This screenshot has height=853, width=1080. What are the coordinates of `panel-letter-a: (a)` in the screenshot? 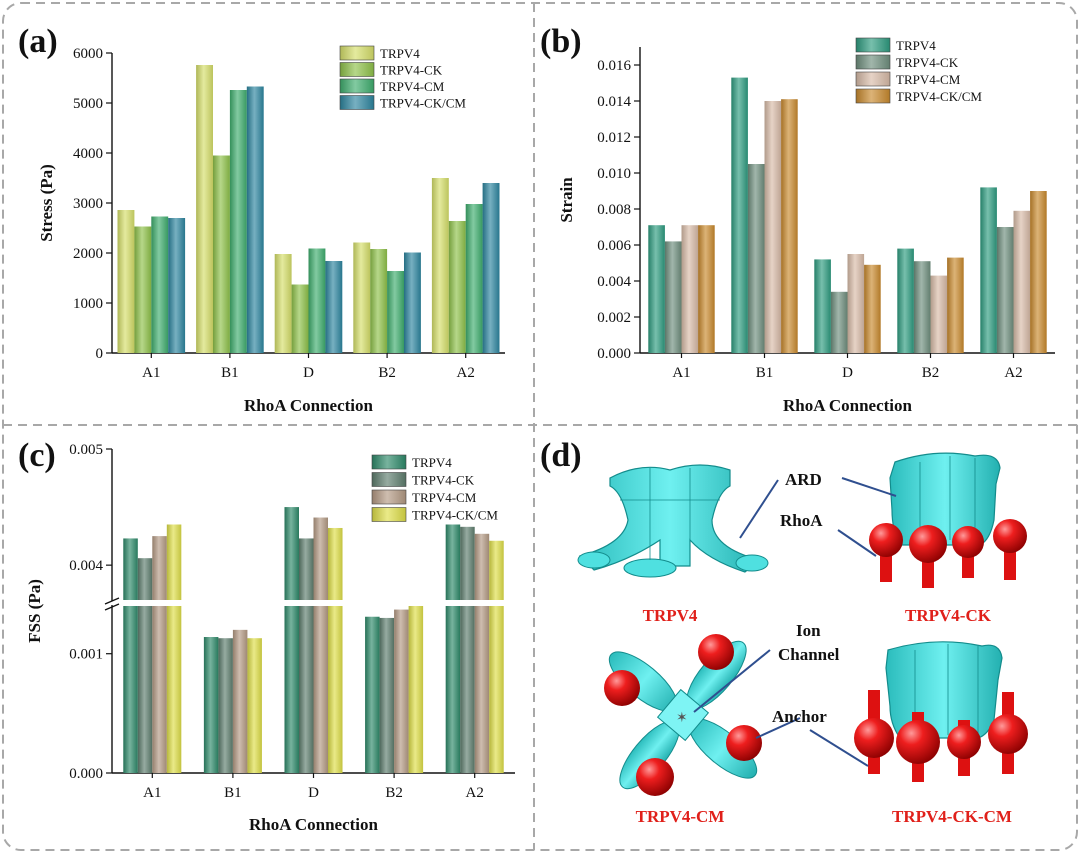 It's located at (38, 41).